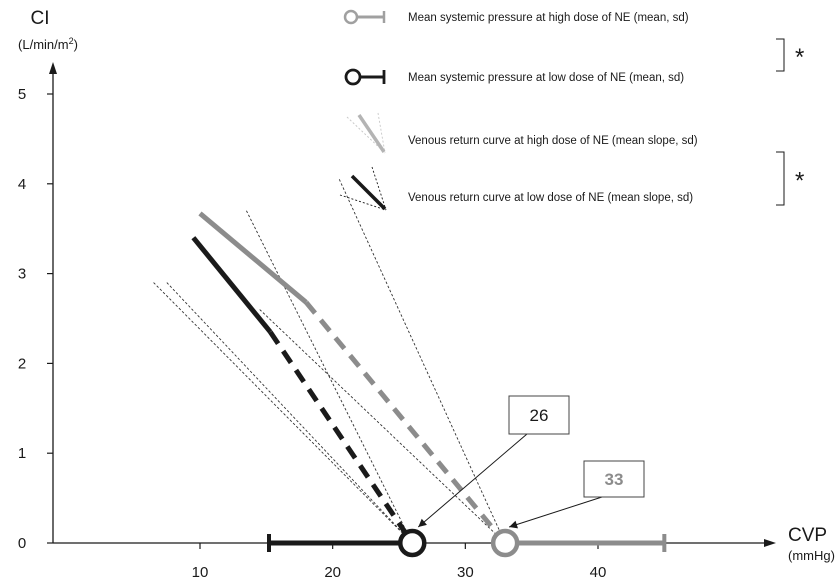 Image resolution: width=836 pixels, height=586 pixels. I want to click on y-axis-arrow, so click(53, 68).